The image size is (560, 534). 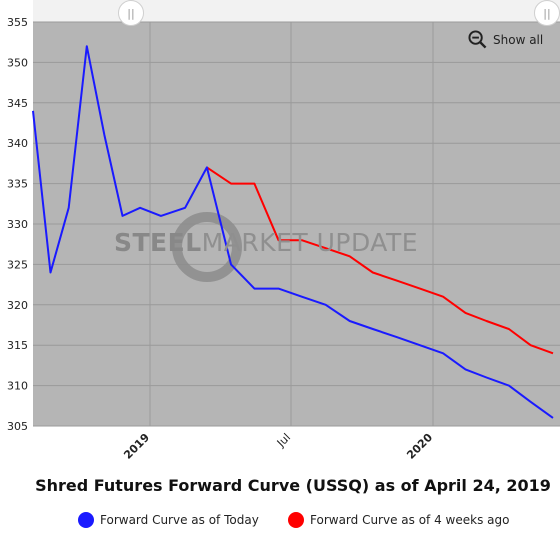 What do you see at coordinates (86, 520) in the screenshot?
I see `legend-marker-today` at bounding box center [86, 520].